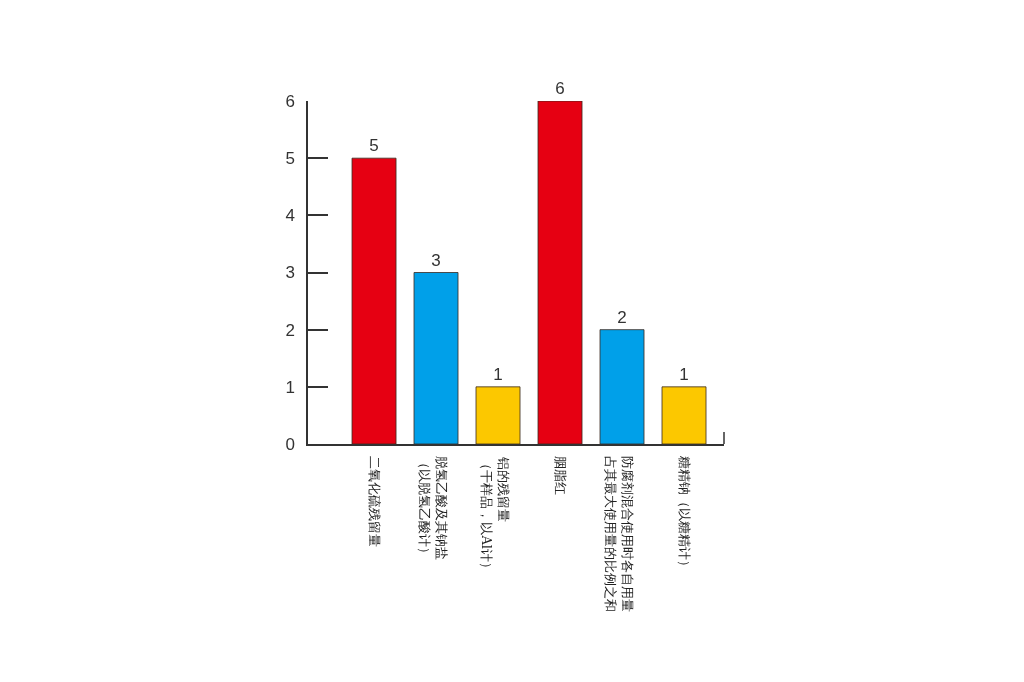  I want to click on y-tick-label: 0, so click(290, 444).